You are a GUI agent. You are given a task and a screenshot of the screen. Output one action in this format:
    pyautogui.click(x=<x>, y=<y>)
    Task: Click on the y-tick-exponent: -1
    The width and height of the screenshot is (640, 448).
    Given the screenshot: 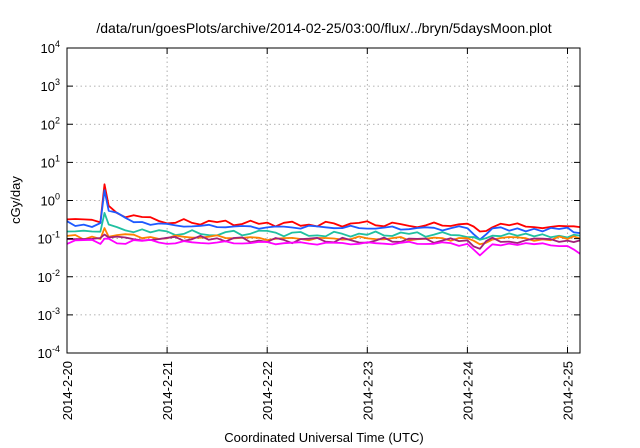 What is the action you would take?
    pyautogui.click(x=56, y=235)
    